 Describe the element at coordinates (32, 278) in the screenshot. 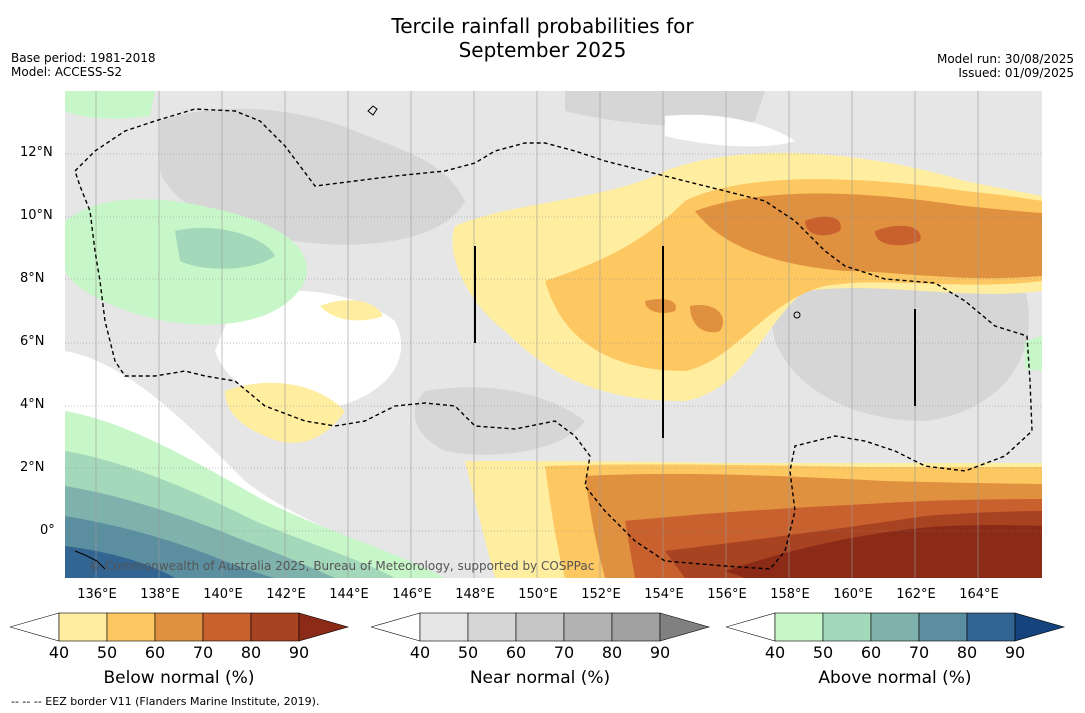

I see `lat-label: 8°N` at that location.